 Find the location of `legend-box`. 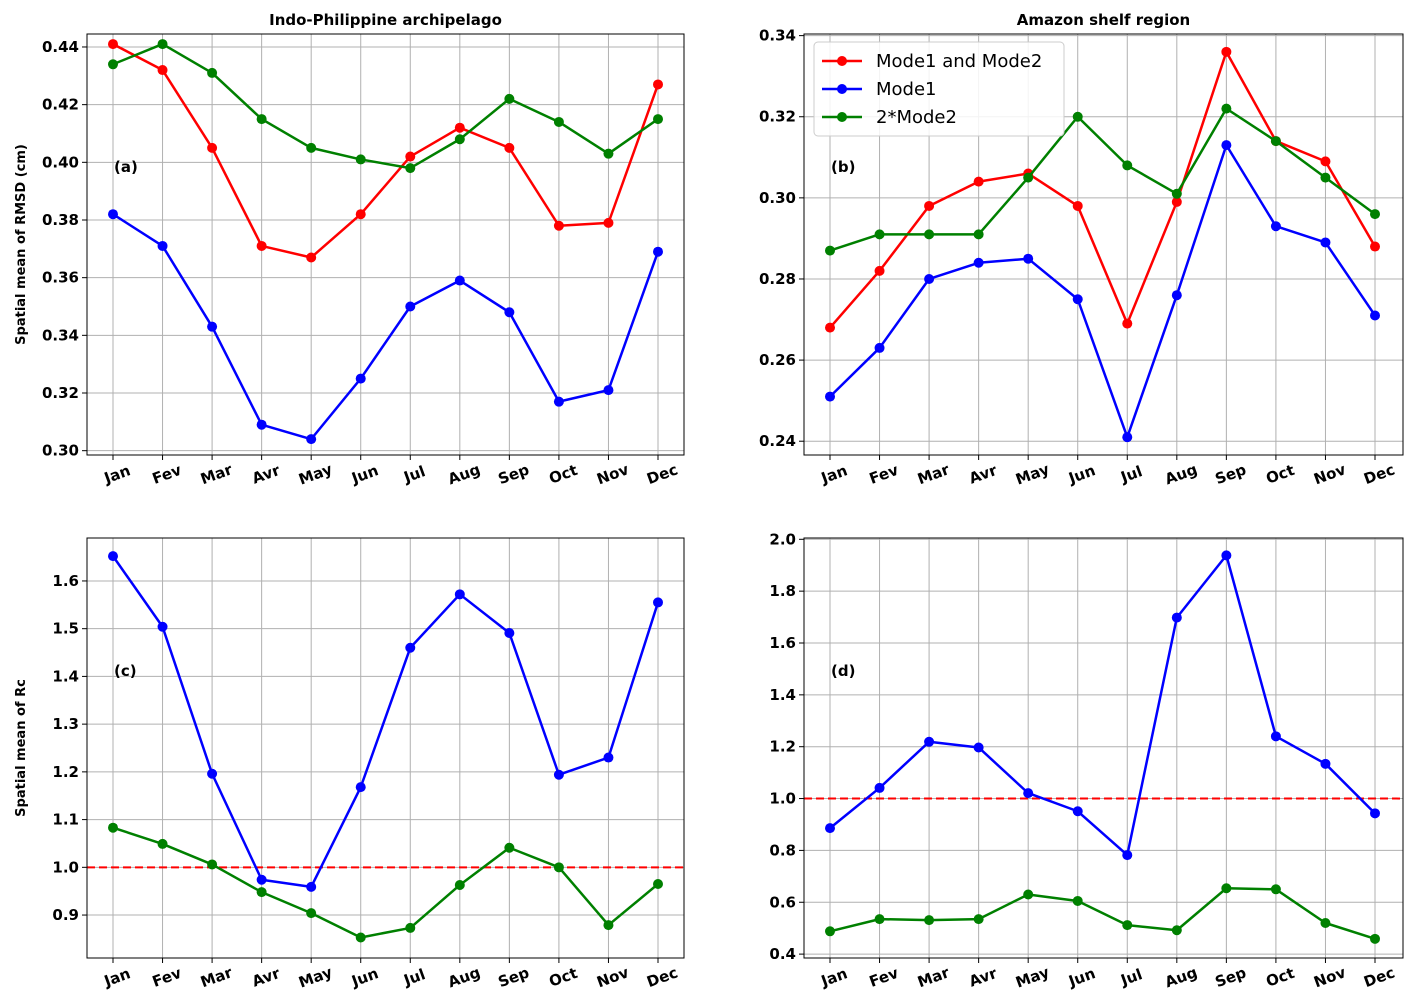

legend-box is located at coordinates (939, 89).